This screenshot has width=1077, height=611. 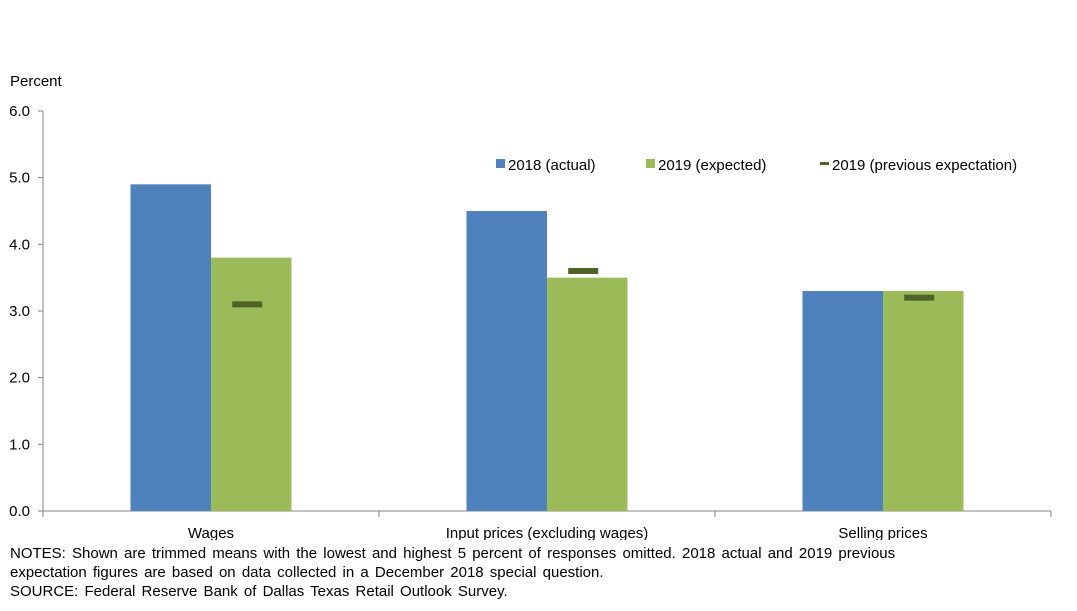 I want to click on x-tick-label: Wages, so click(x=211, y=532).